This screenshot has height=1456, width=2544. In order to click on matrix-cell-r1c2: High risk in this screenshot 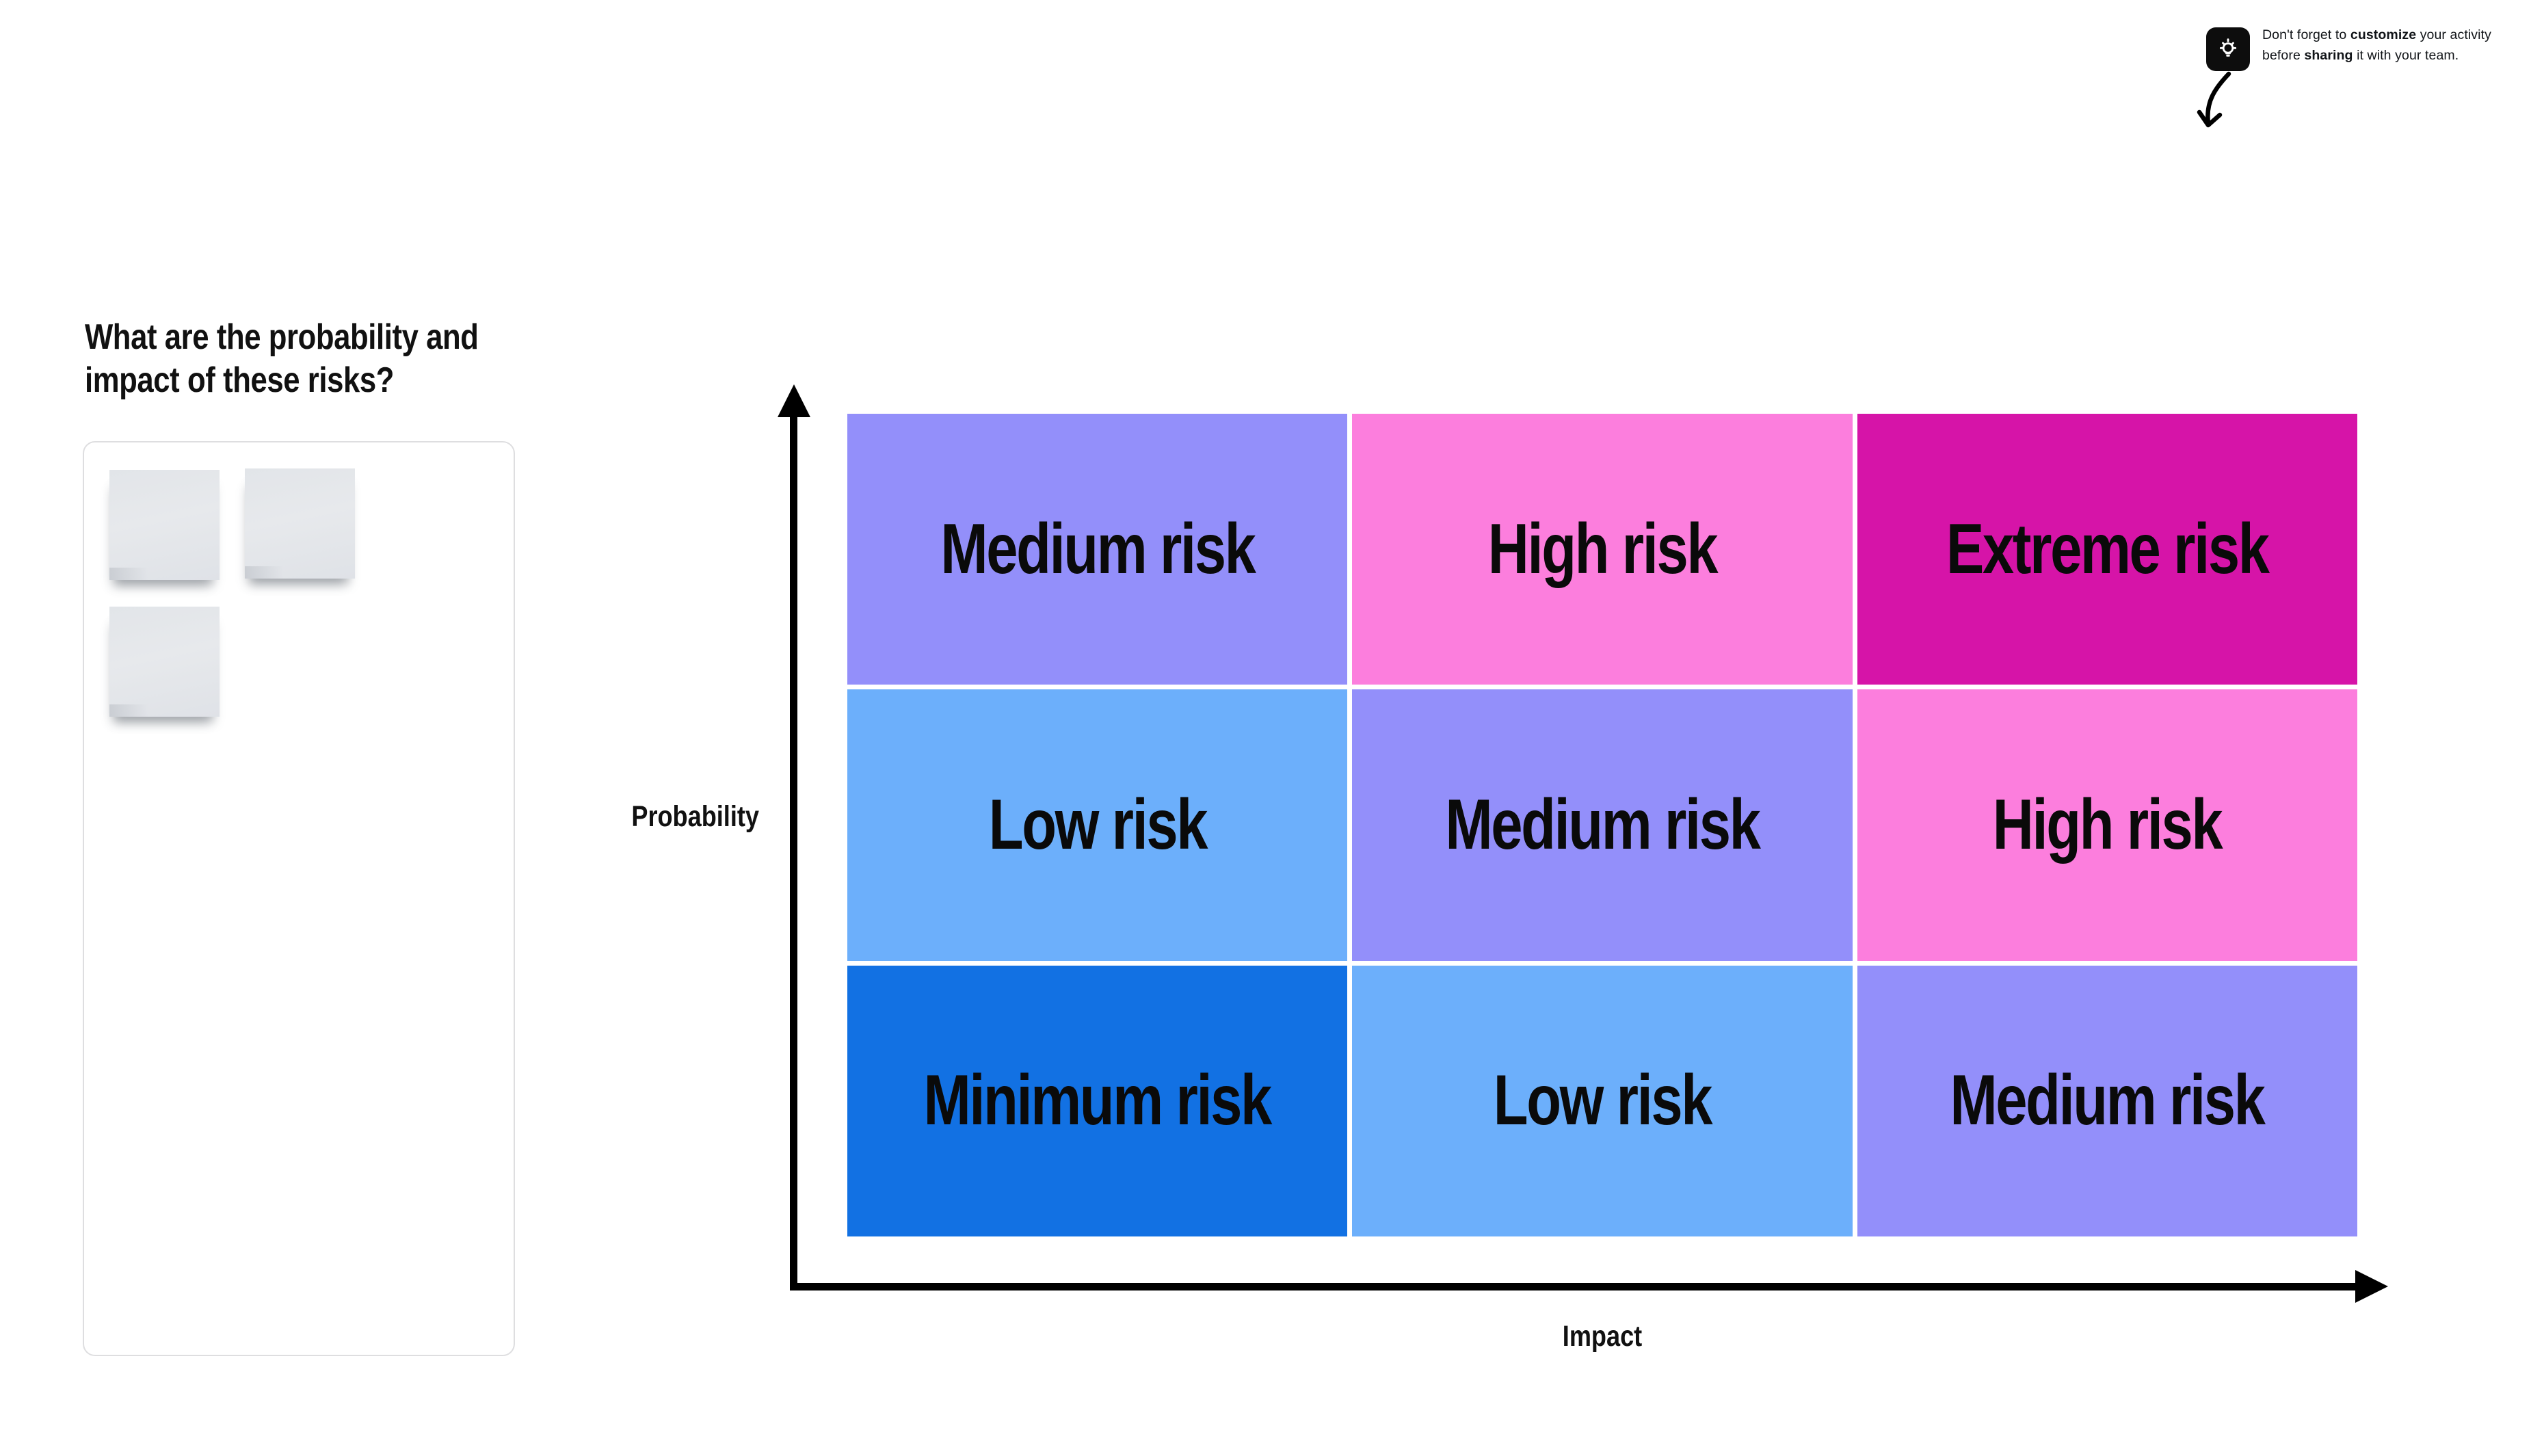, I will do `click(2107, 825)`.